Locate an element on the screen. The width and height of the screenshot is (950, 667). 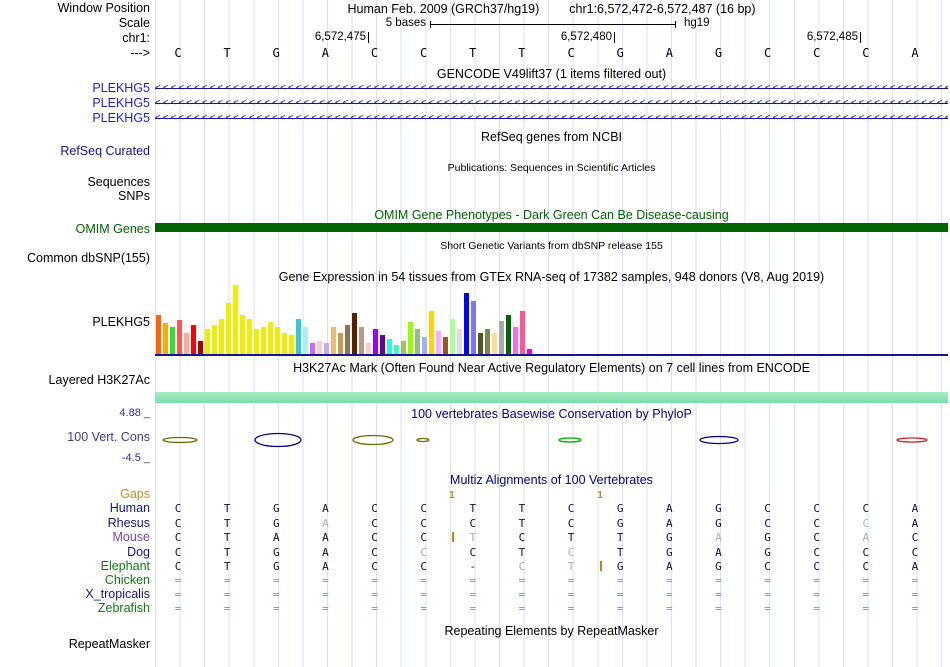
h3k27ac-signal-bar is located at coordinates (551, 397).